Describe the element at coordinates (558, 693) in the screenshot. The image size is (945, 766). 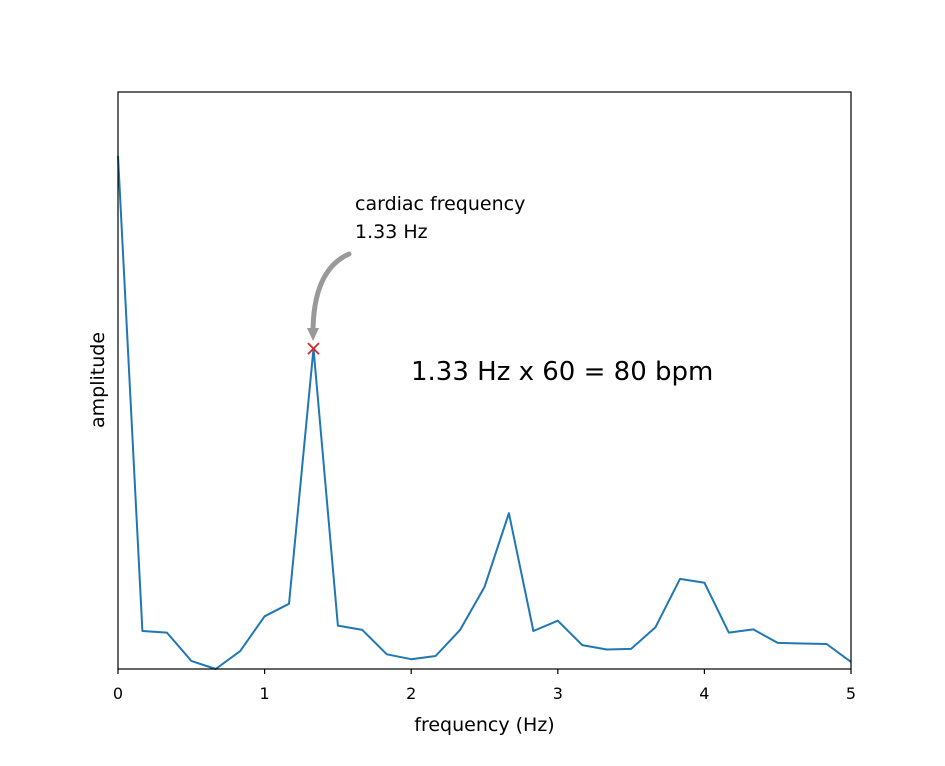
I see `x-tick-label: 3` at that location.